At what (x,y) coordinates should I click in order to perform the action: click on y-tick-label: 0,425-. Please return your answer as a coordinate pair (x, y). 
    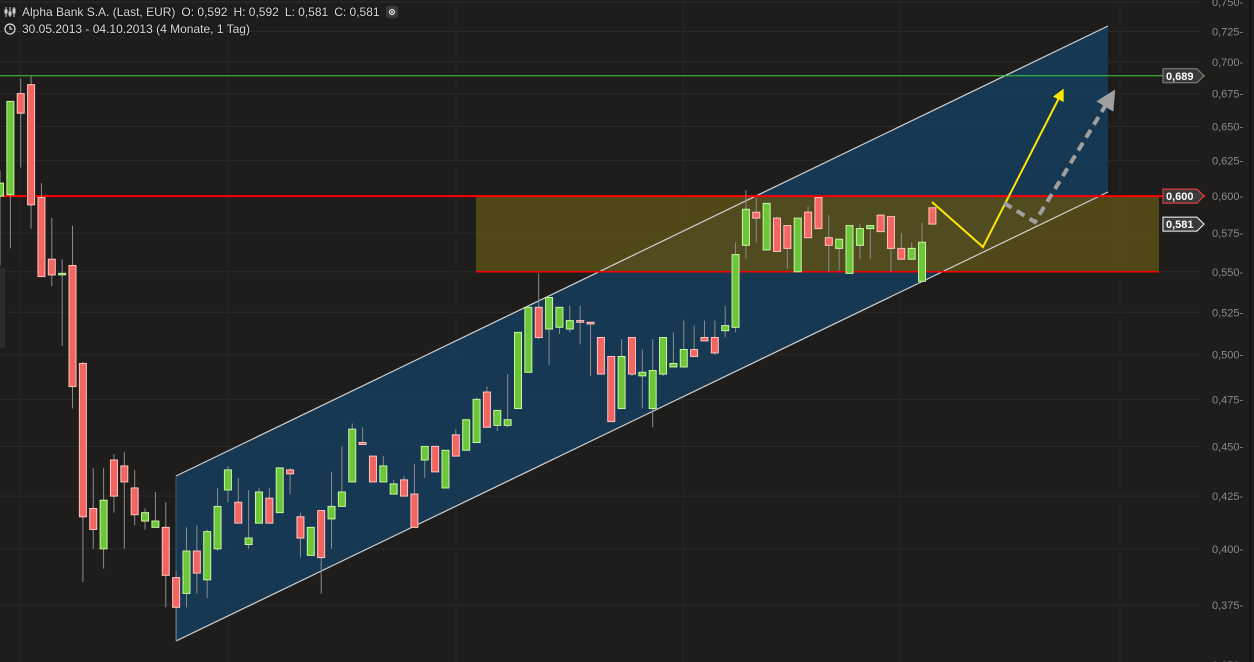
    Looking at the image, I should click on (1228, 497).